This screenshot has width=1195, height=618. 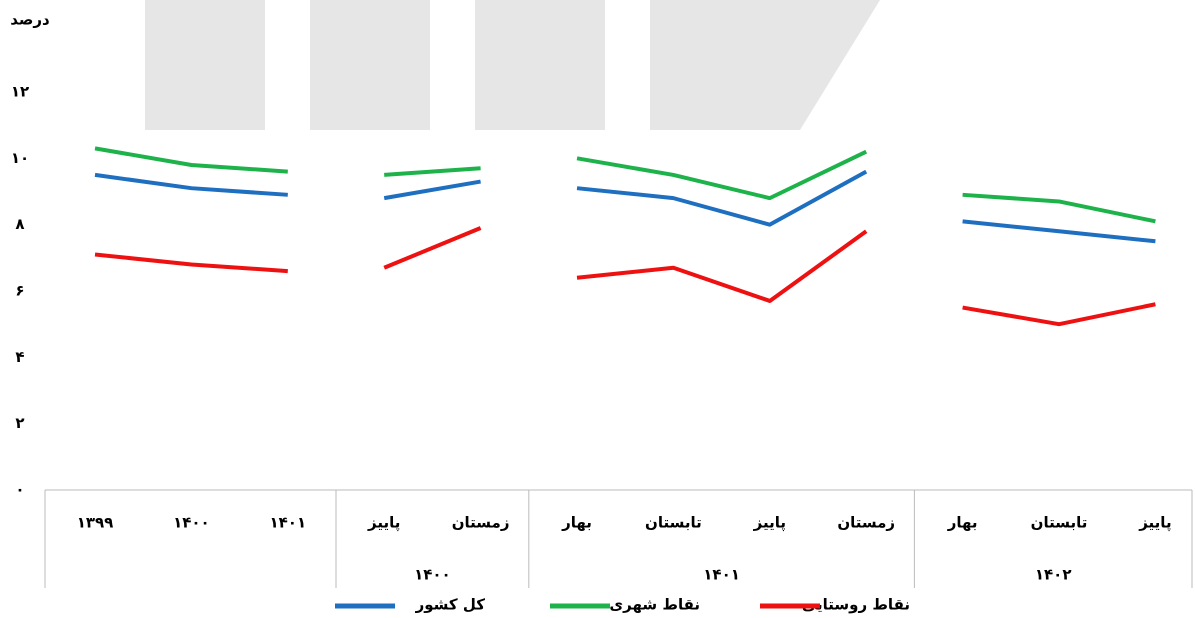 What do you see at coordinates (856, 605) in the screenshot?
I see `legend-label: نقاط روستایی` at bounding box center [856, 605].